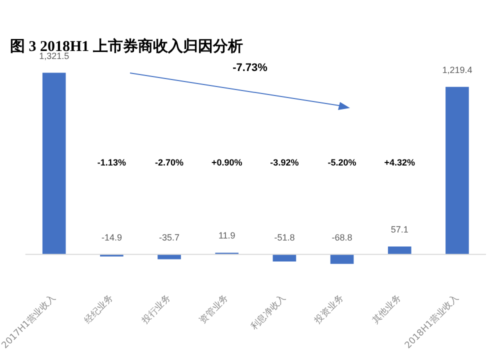 This screenshot has height=362, width=500. Describe the element at coordinates (54, 55) in the screenshot. I see `data-label: 1,321.5` at that location.